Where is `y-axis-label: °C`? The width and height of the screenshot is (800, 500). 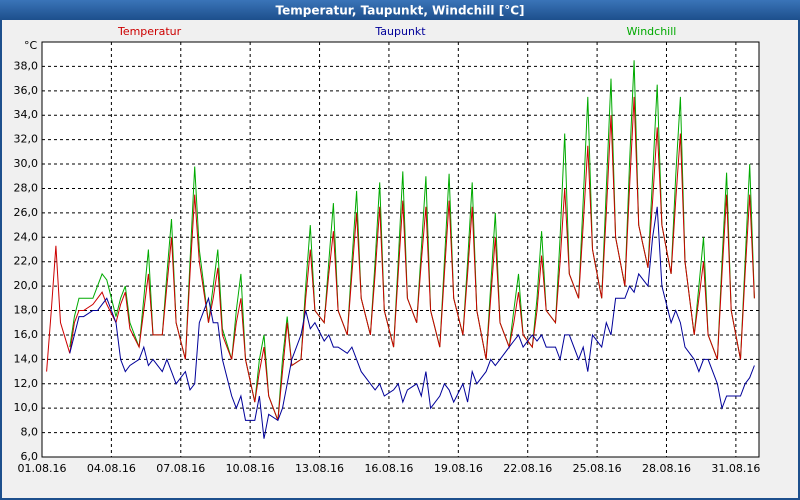 y-axis-label: °C is located at coordinates (31, 45).